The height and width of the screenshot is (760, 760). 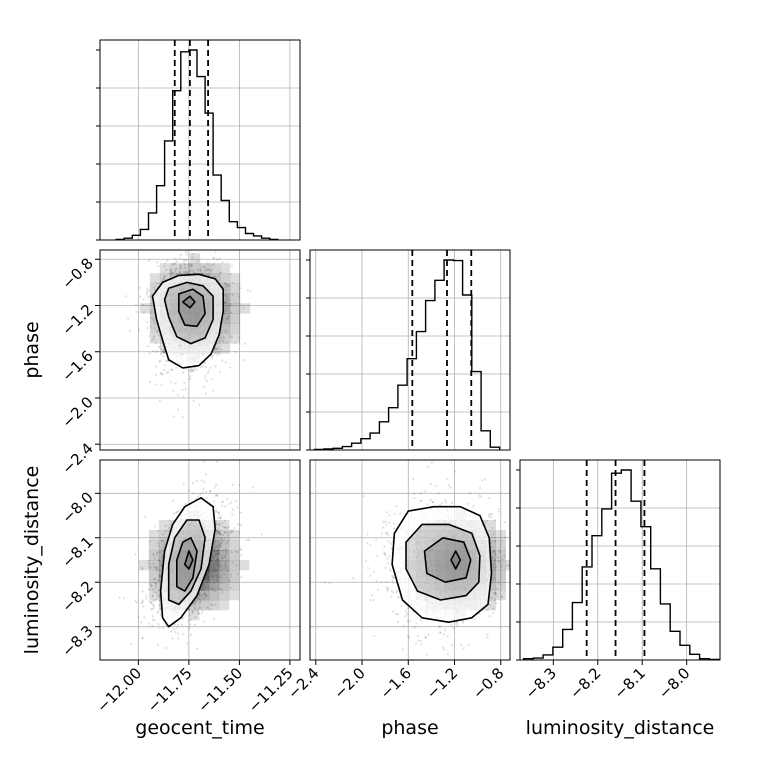 What do you see at coordinates (199, 728) in the screenshot?
I see `xlabel-geocent-time: geocent_time` at bounding box center [199, 728].